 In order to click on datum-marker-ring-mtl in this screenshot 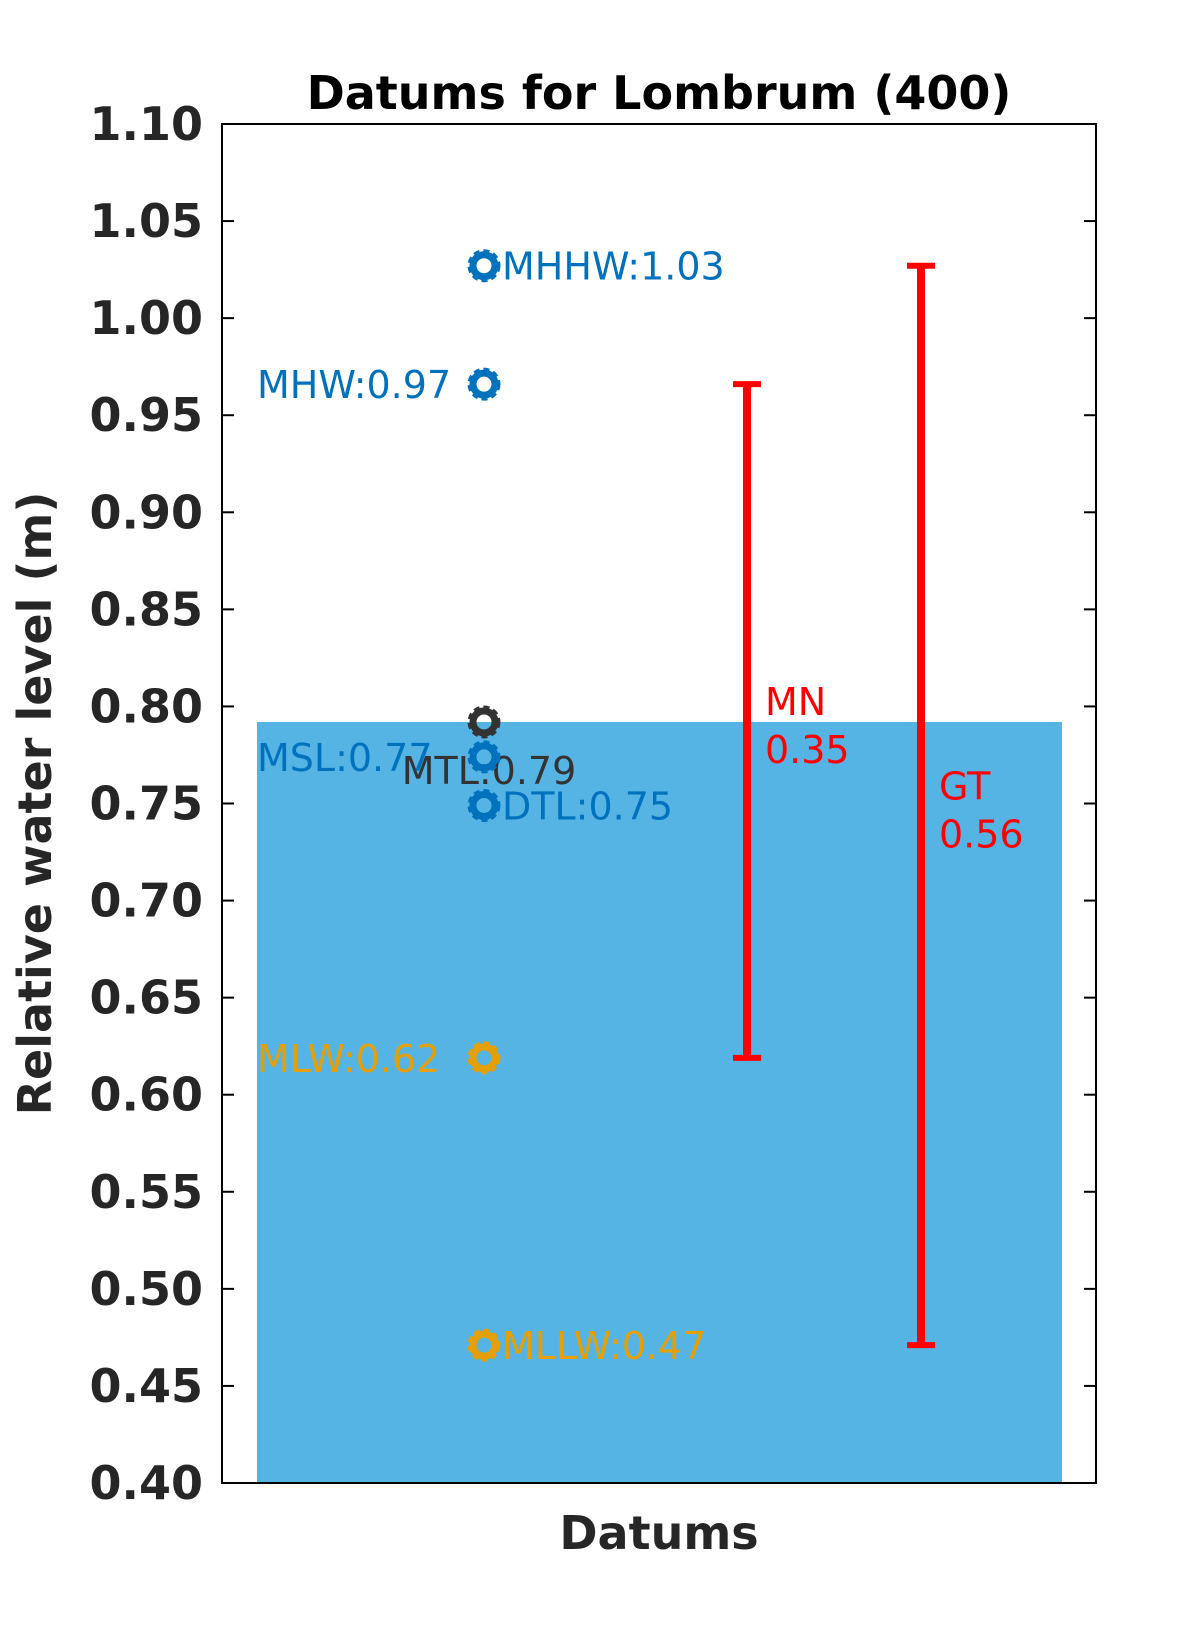, I will do `click(484, 722)`.